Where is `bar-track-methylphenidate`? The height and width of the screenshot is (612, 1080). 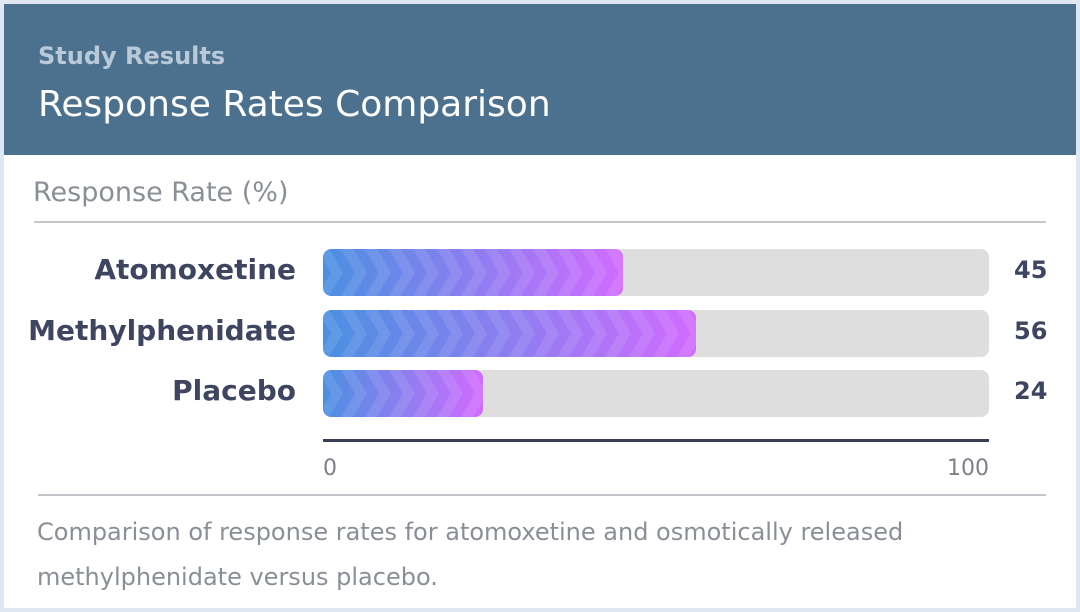 bar-track-methylphenidate is located at coordinates (656, 333).